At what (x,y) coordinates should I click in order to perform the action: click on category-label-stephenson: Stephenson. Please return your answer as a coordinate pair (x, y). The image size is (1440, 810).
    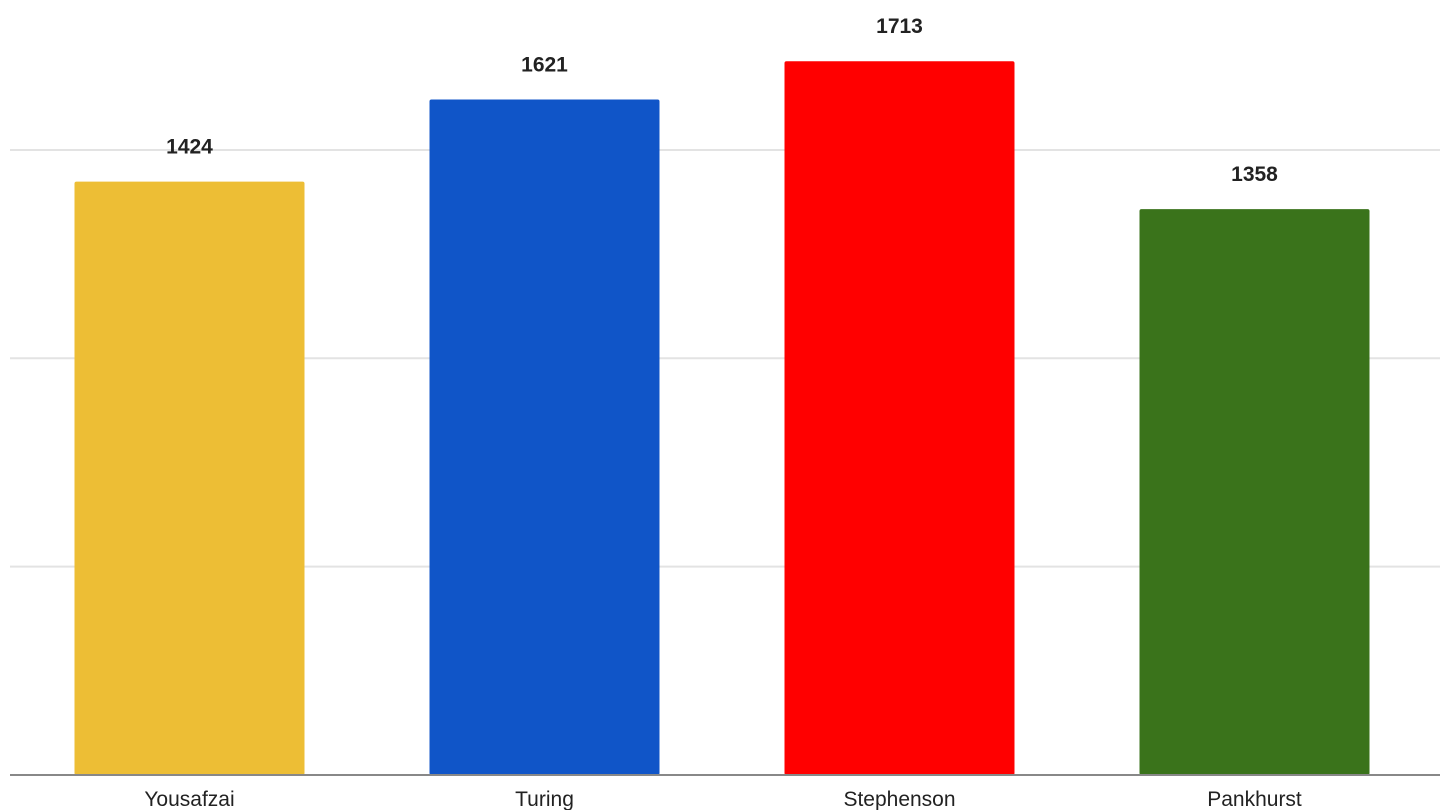
    Looking at the image, I should click on (899, 799).